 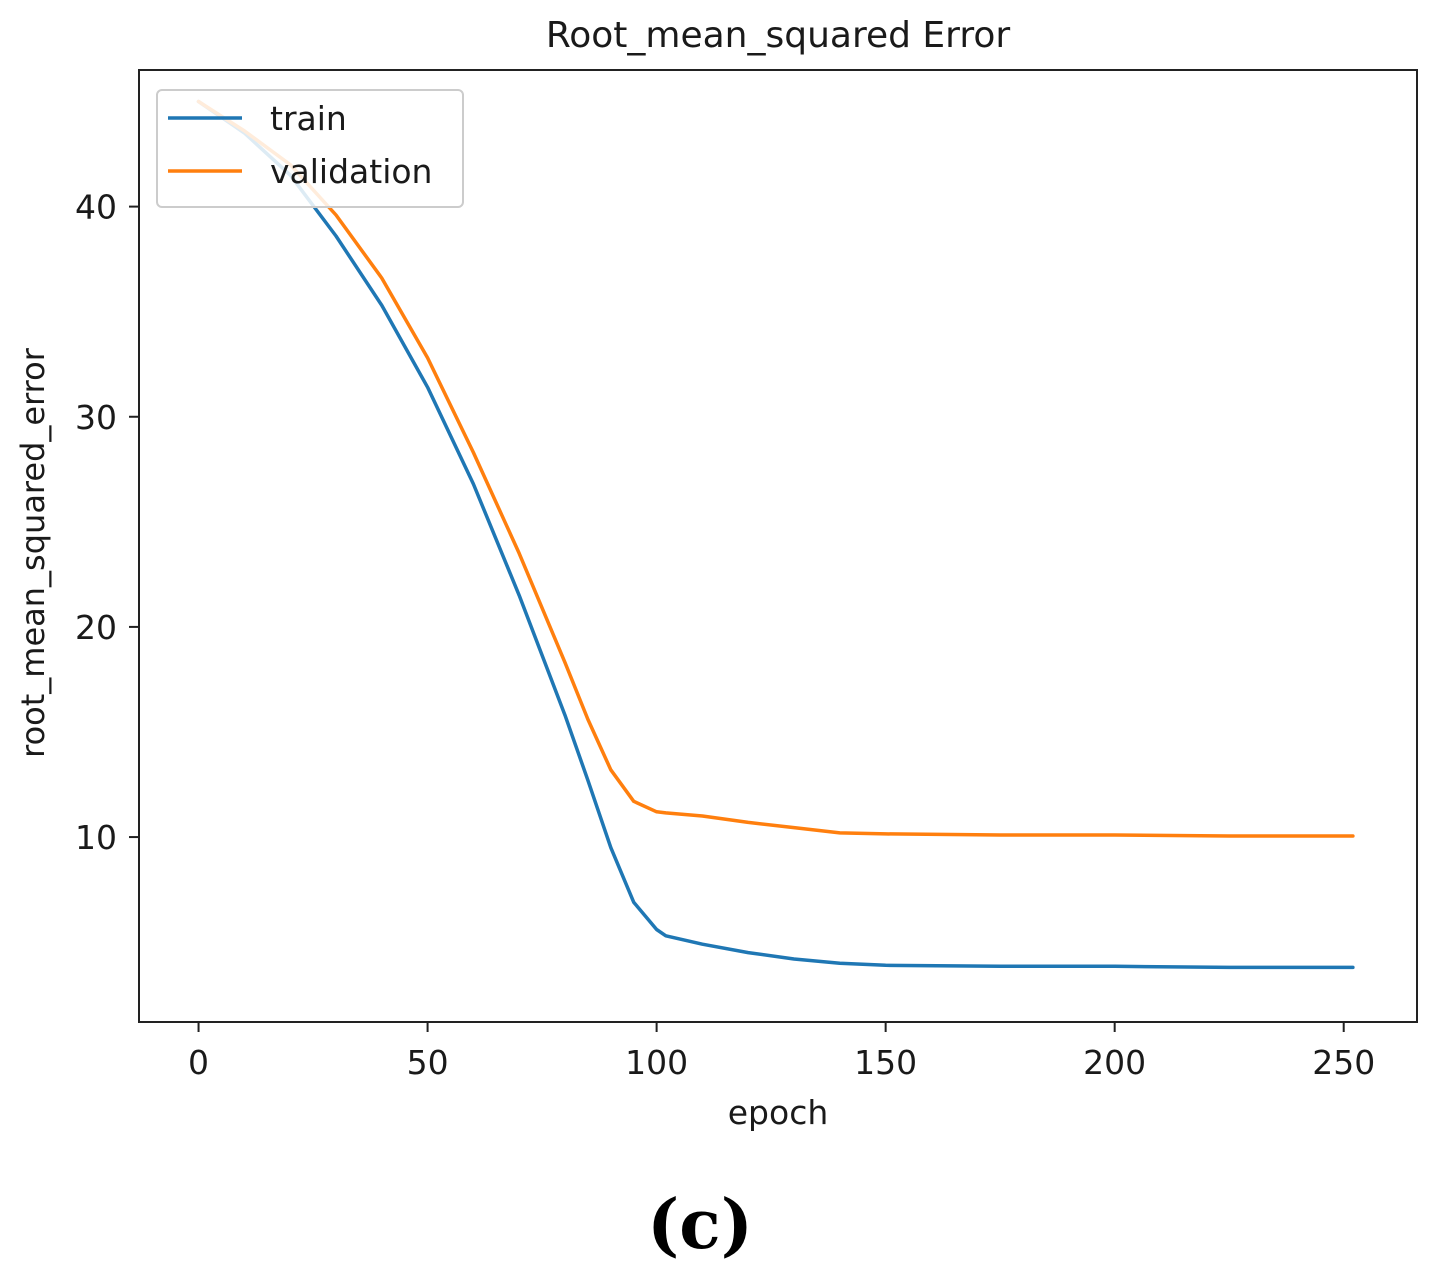 I want to click on x-axis-ticks: 0 50 100 150 200 250, so click(x=781, y=1052).